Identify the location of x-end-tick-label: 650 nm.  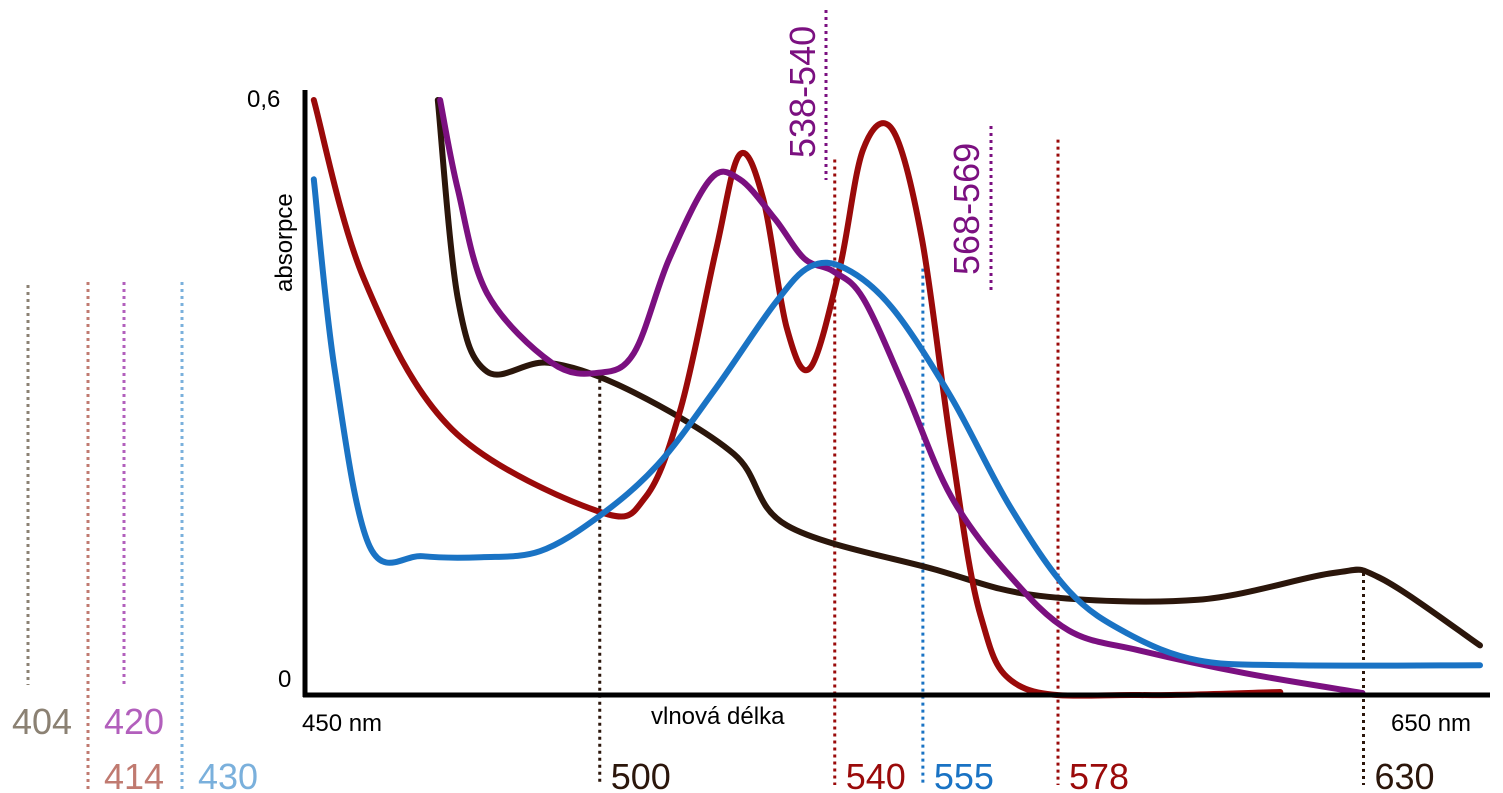
(1431, 723).